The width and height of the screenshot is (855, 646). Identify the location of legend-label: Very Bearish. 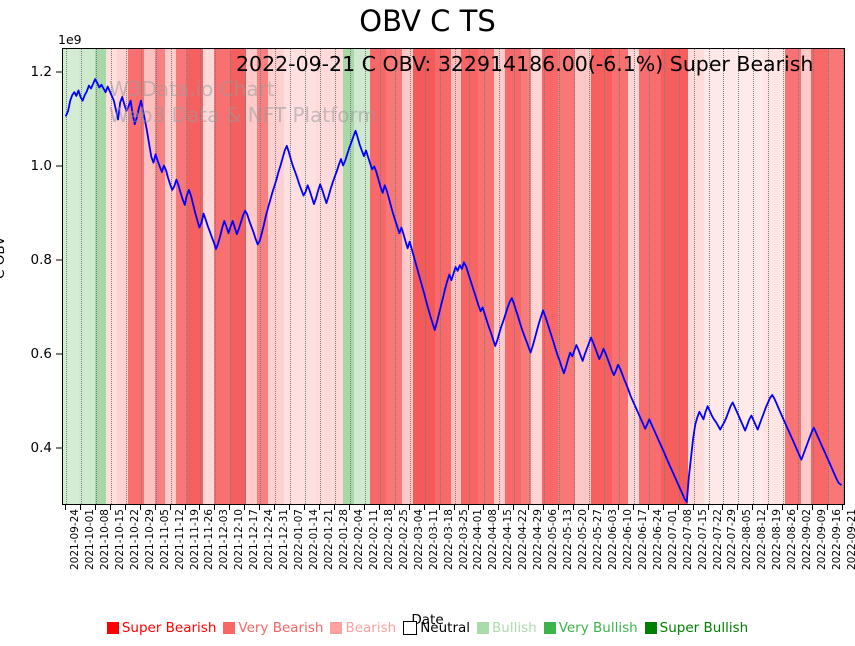
(281, 628).